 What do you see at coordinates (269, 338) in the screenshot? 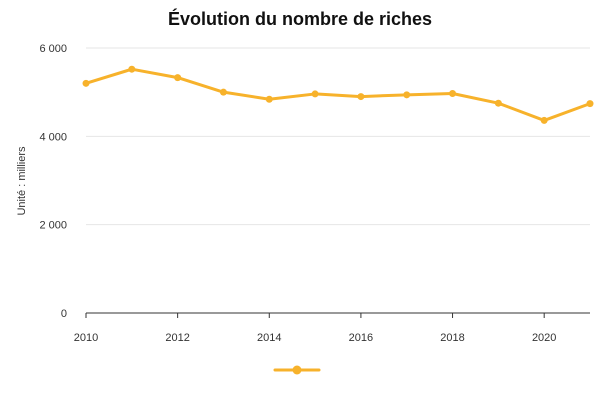
I see `x-tick-label: 2014` at bounding box center [269, 338].